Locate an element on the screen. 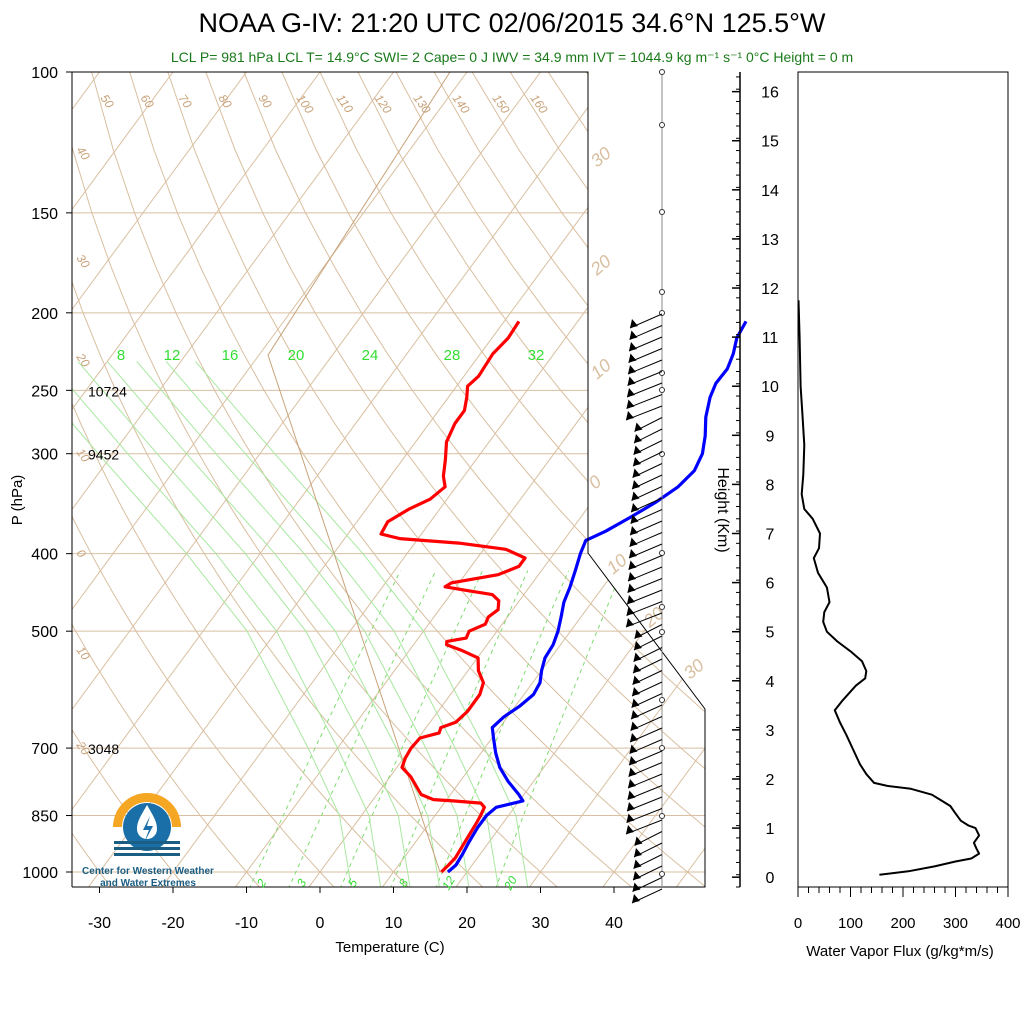 Image resolution: width=1024 pixels, height=1024 pixels. moist-adiabat-label: 20 is located at coordinates (296, 355).